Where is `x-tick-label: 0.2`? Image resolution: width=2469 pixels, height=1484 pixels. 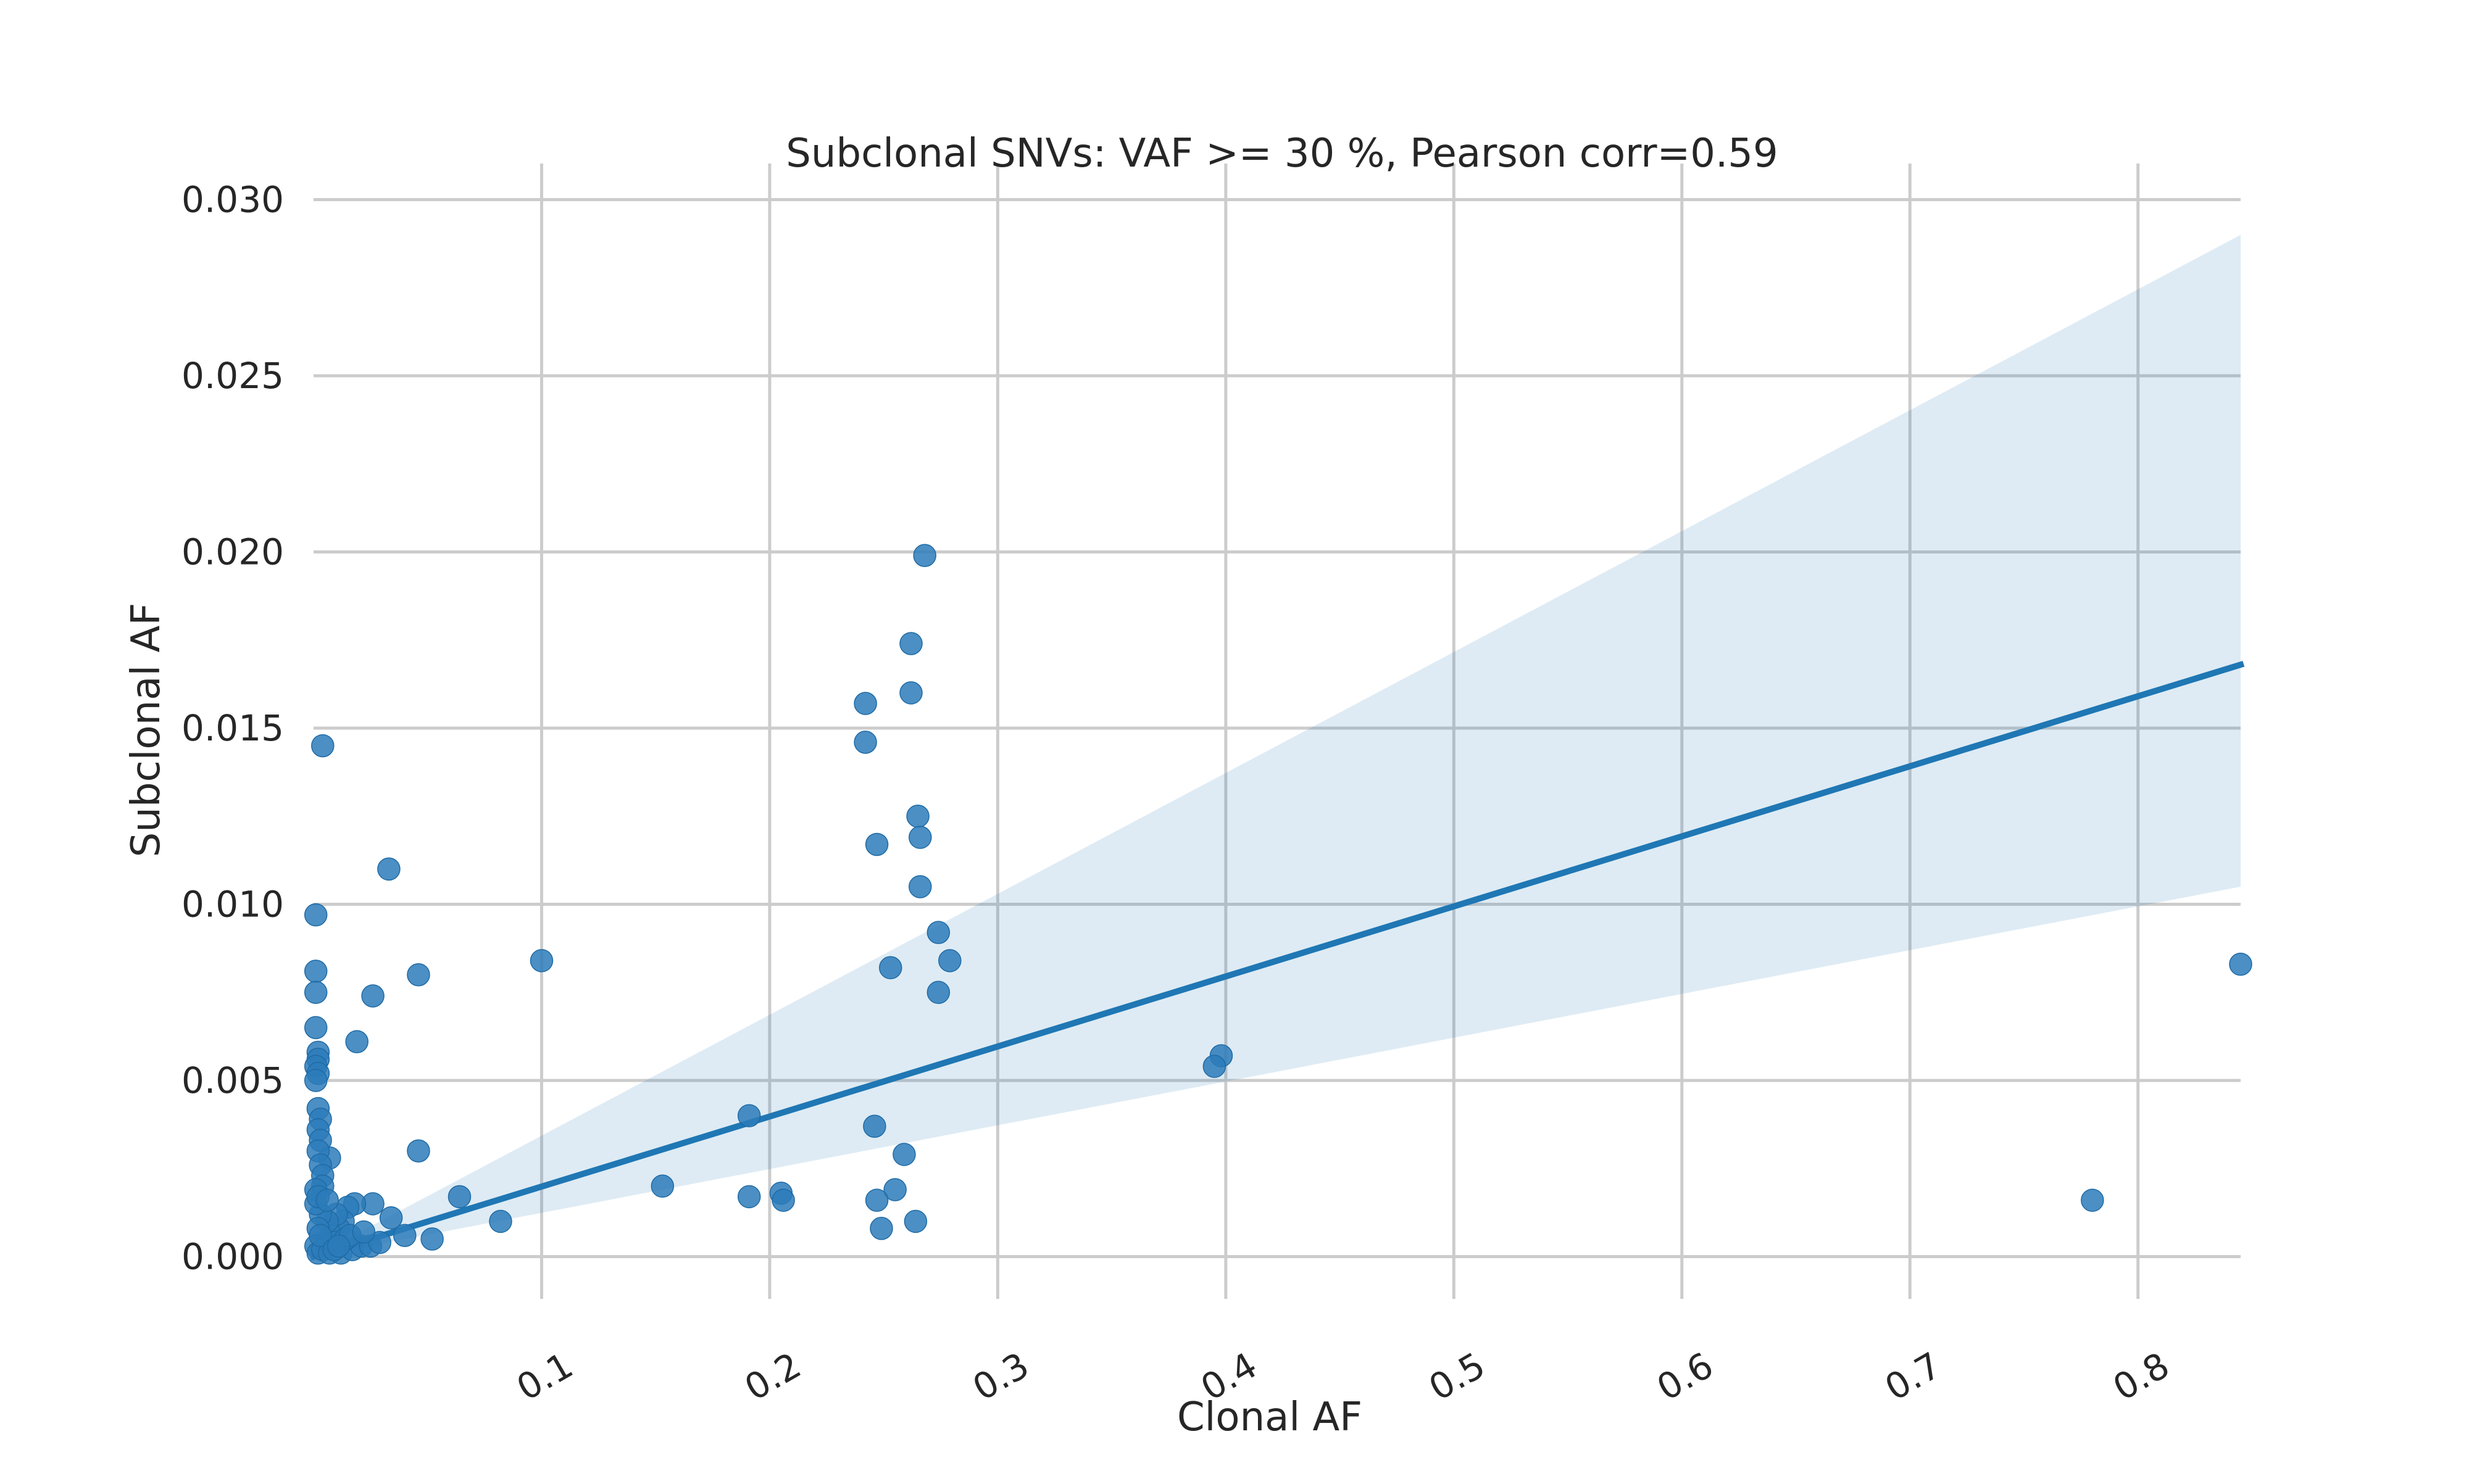 x-tick-label: 0.2 is located at coordinates (773, 1376).